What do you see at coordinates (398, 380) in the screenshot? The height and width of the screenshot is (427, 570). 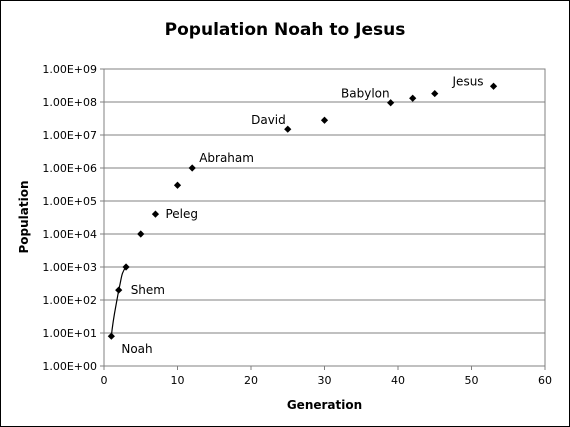 I see `x-tick-label: 40` at bounding box center [398, 380].